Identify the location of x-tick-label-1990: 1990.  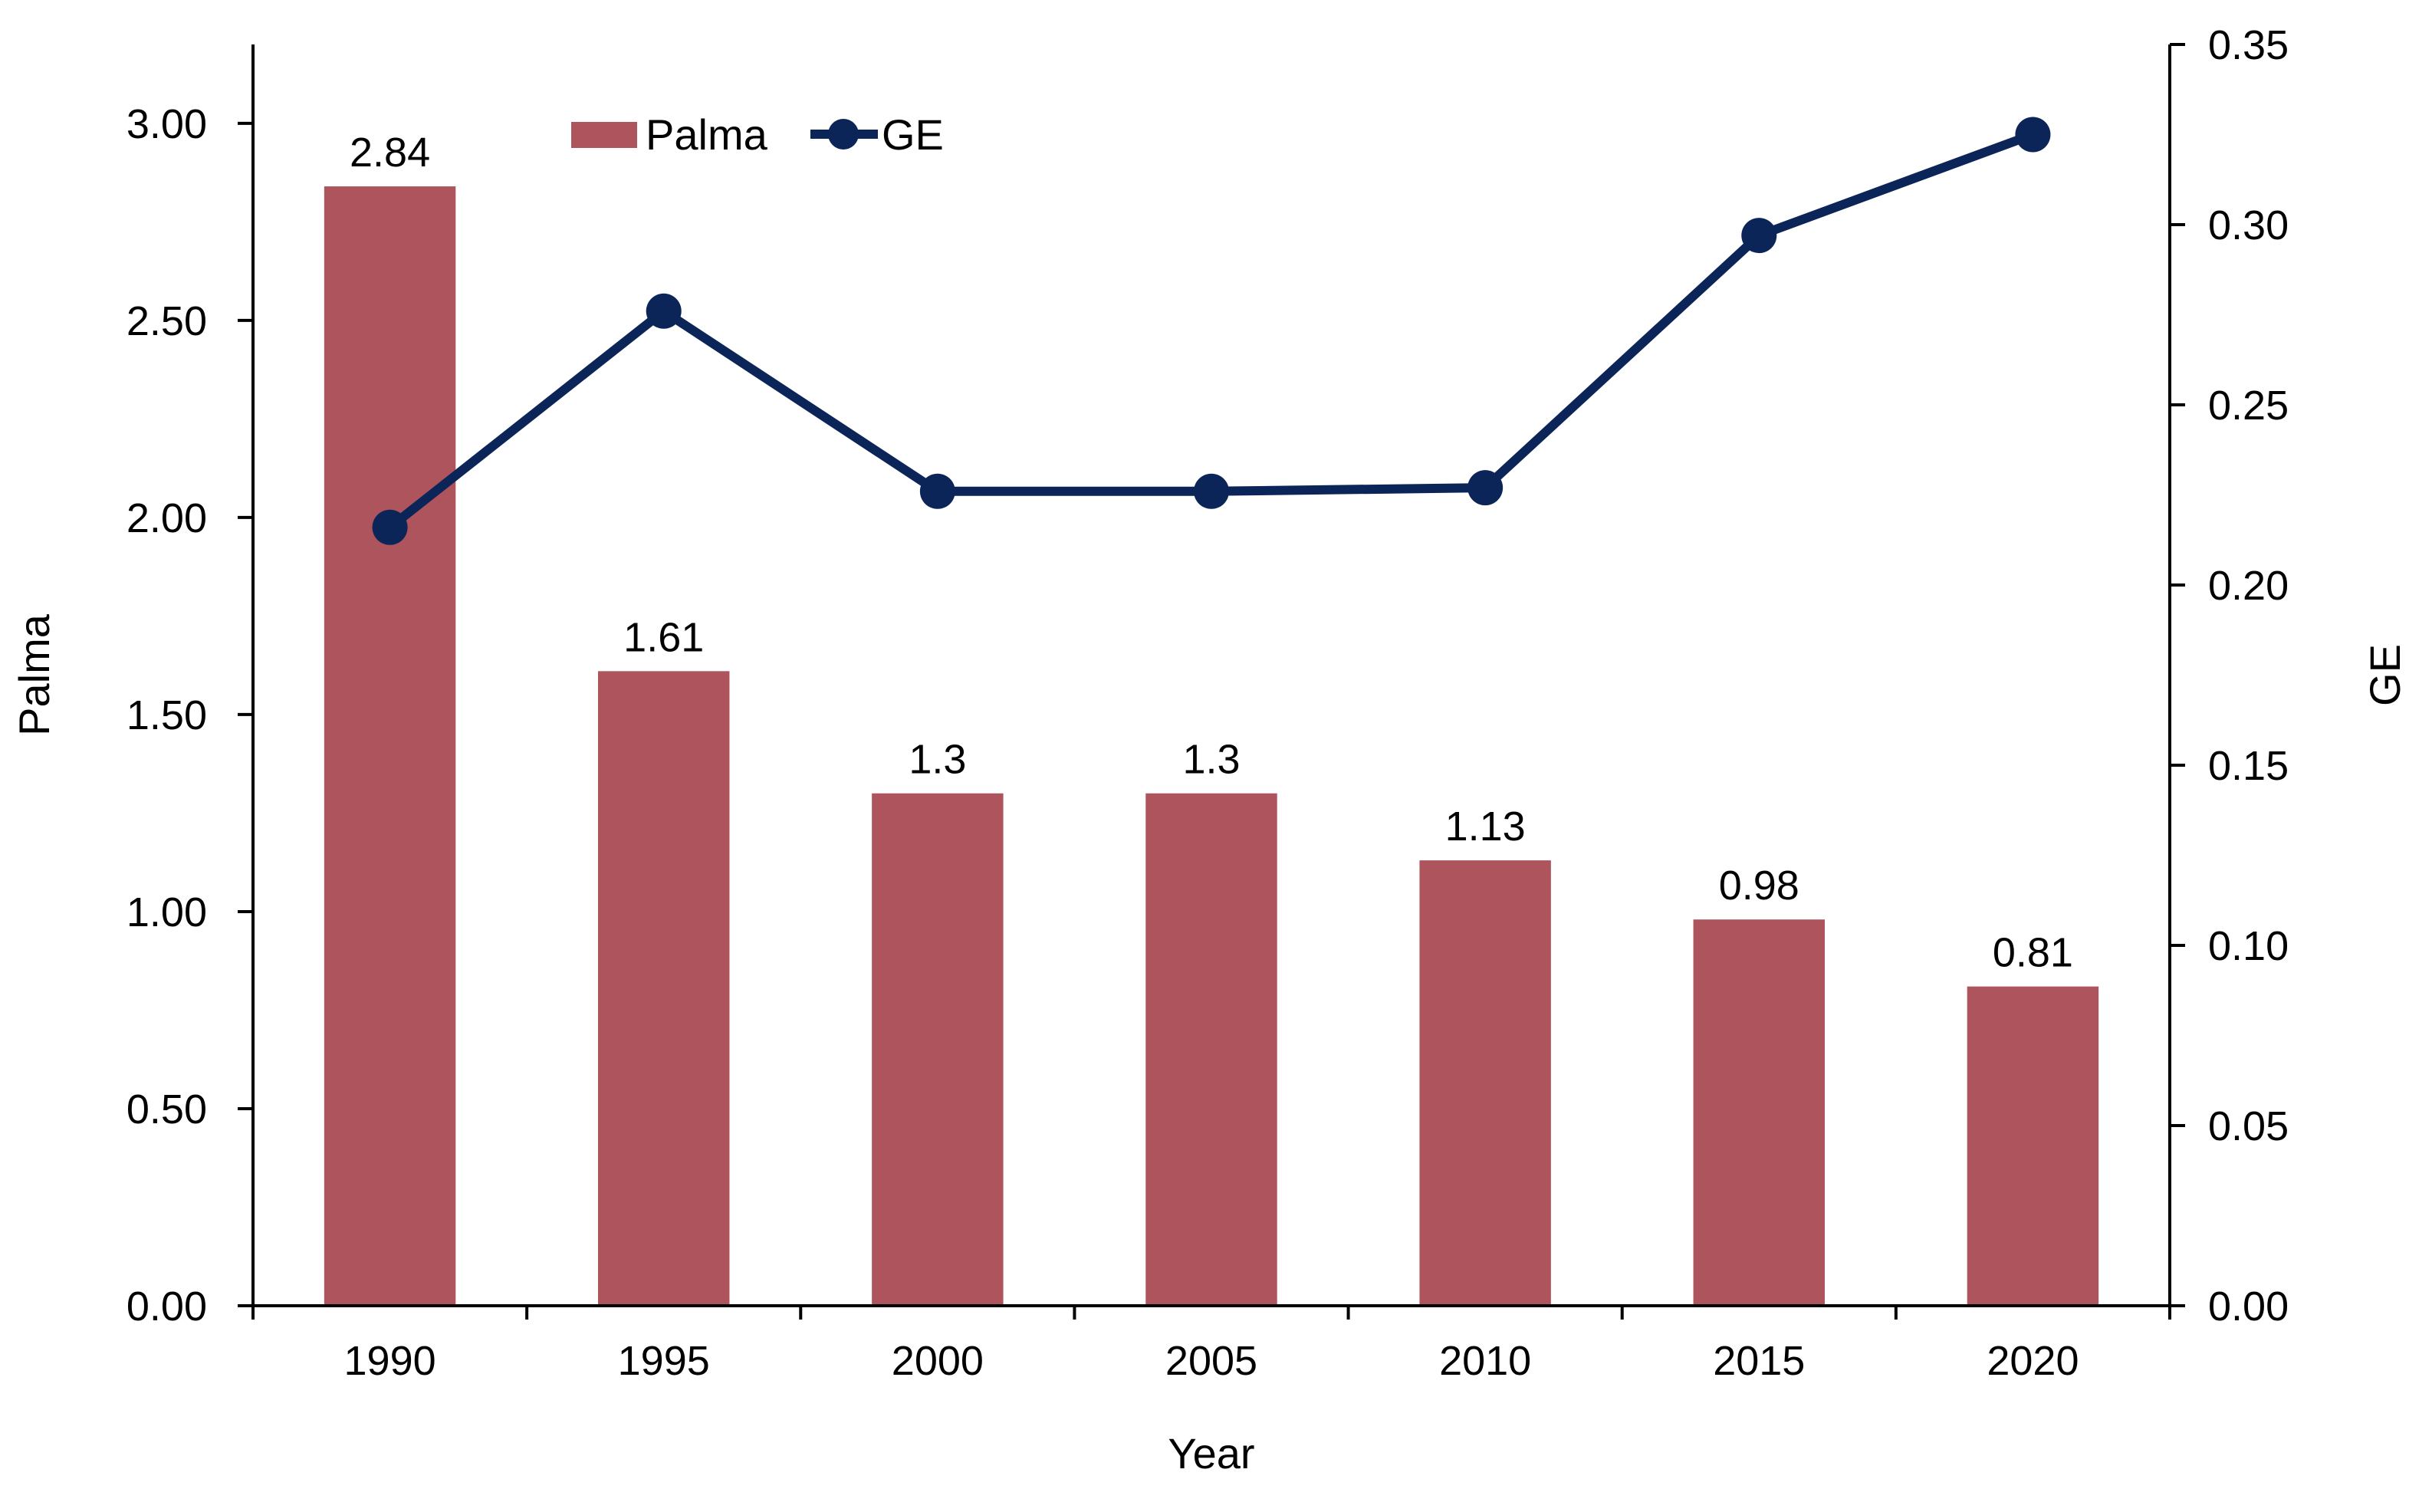
(390, 1361).